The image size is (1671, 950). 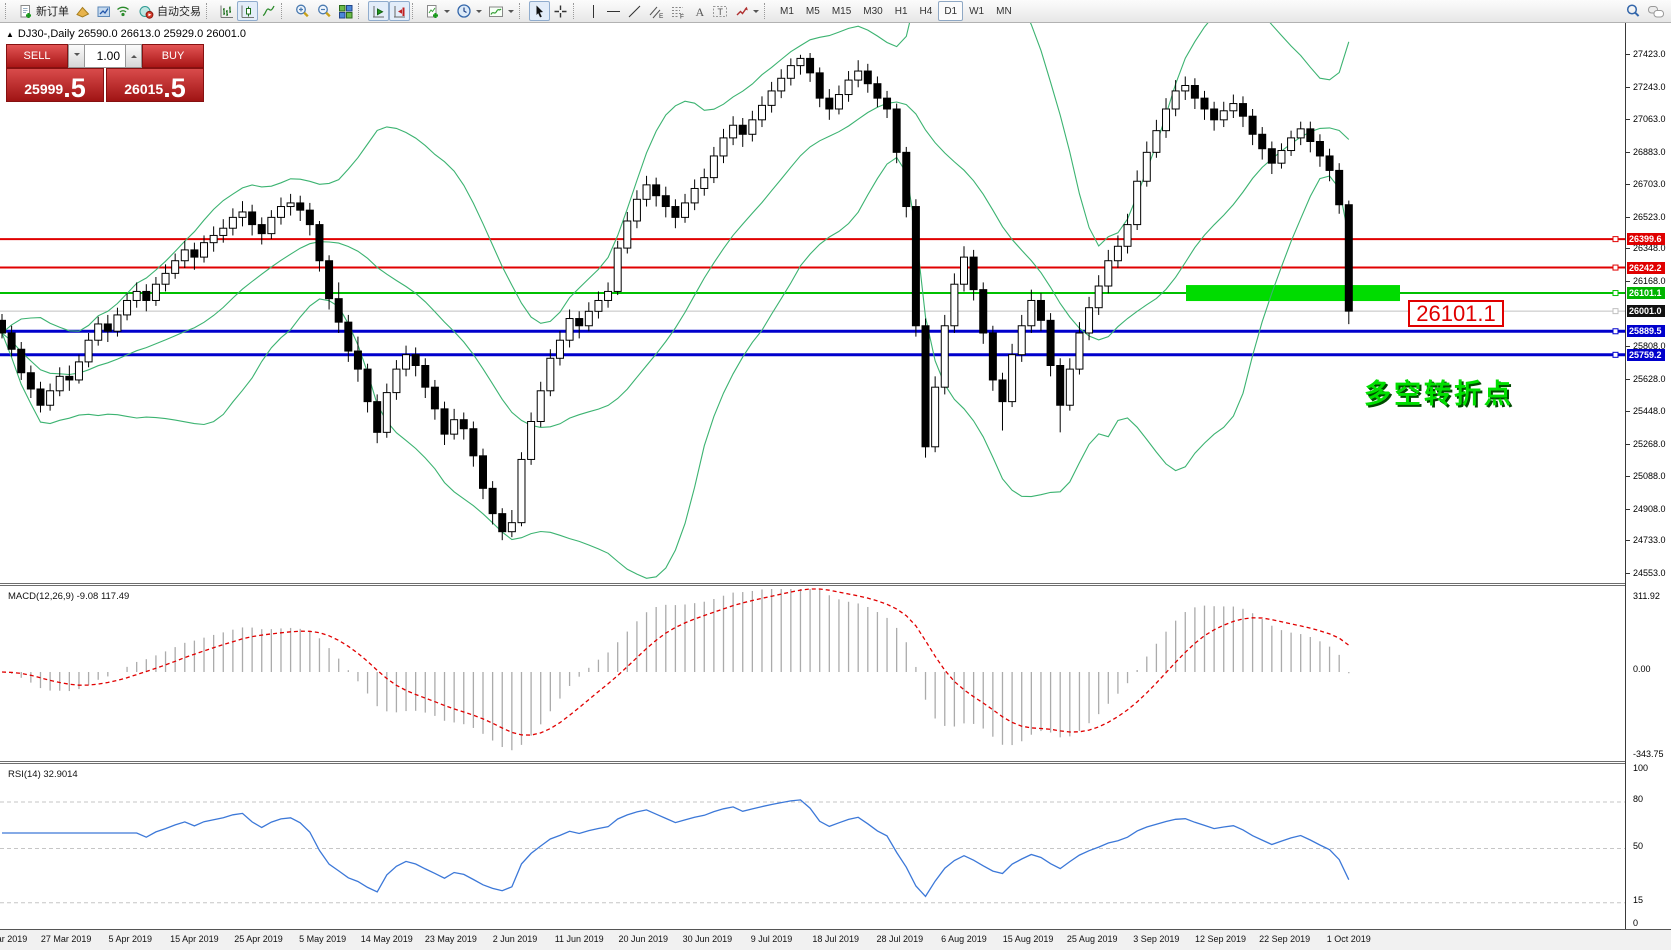 What do you see at coordinates (469, 11) in the screenshot?
I see `periods-button` at bounding box center [469, 11].